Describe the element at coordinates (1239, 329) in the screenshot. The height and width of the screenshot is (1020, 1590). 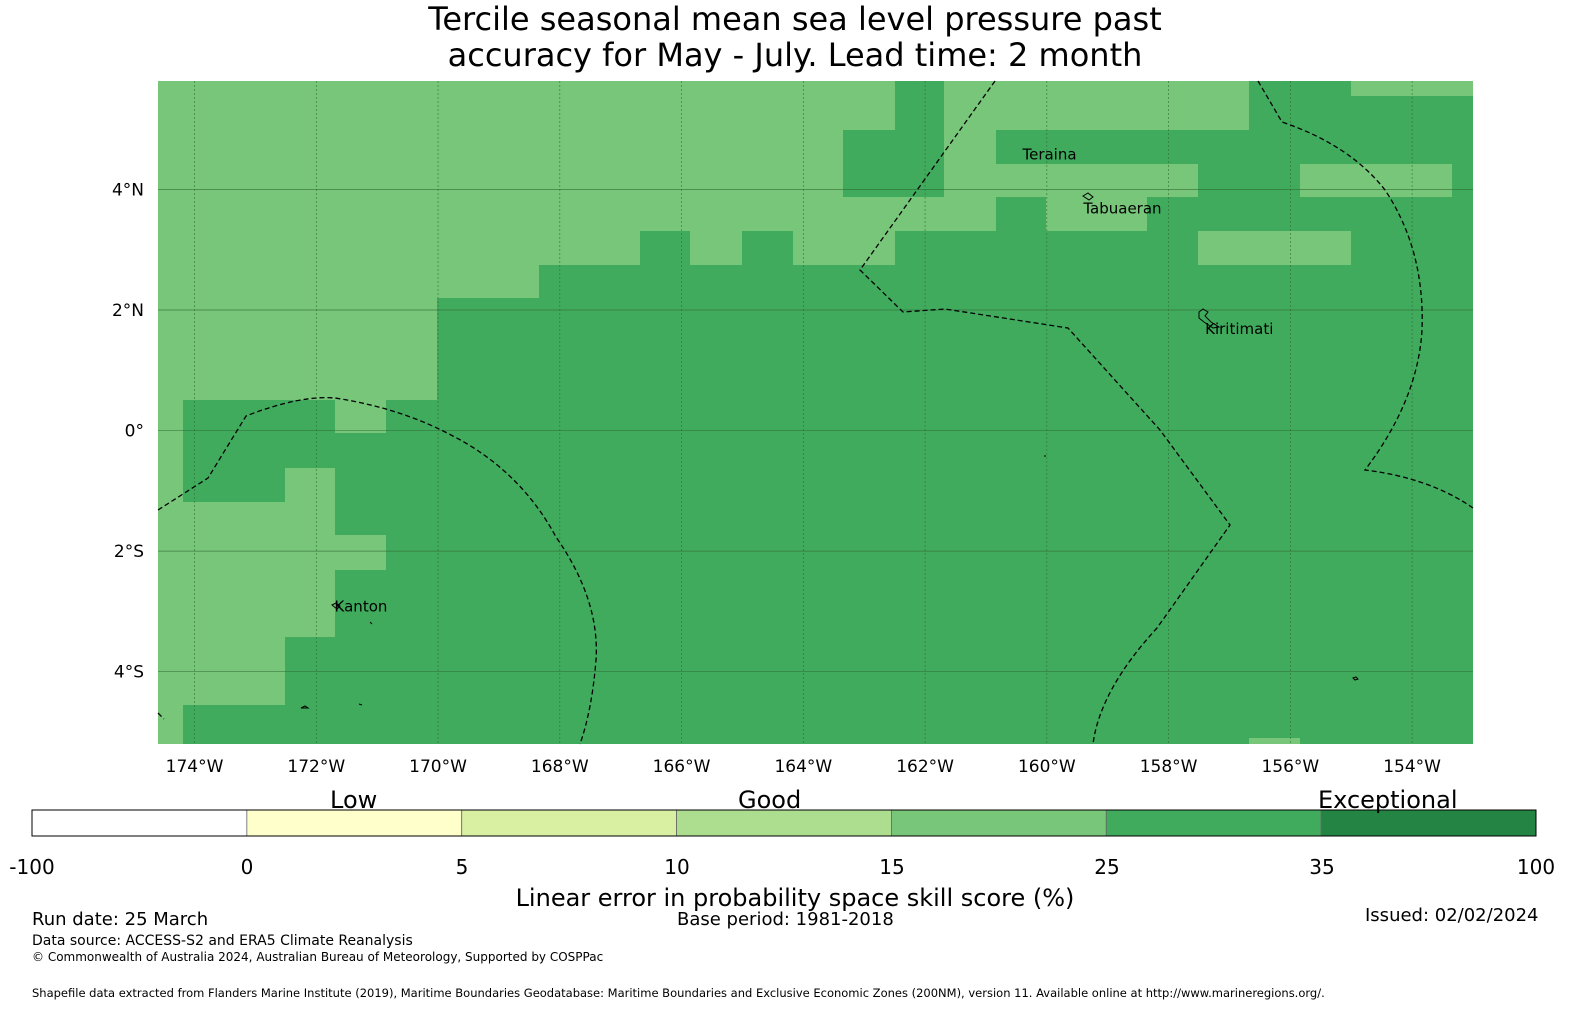
I see `place-label: Kiritimati` at that location.